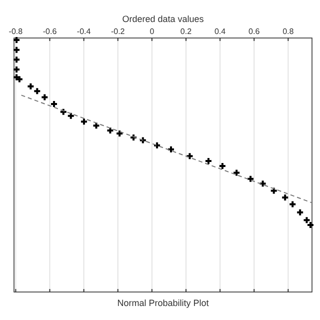 The image size is (320, 320). What do you see at coordinates (16, 31) in the screenshot?
I see `x-tick-label: -0.8` at bounding box center [16, 31].